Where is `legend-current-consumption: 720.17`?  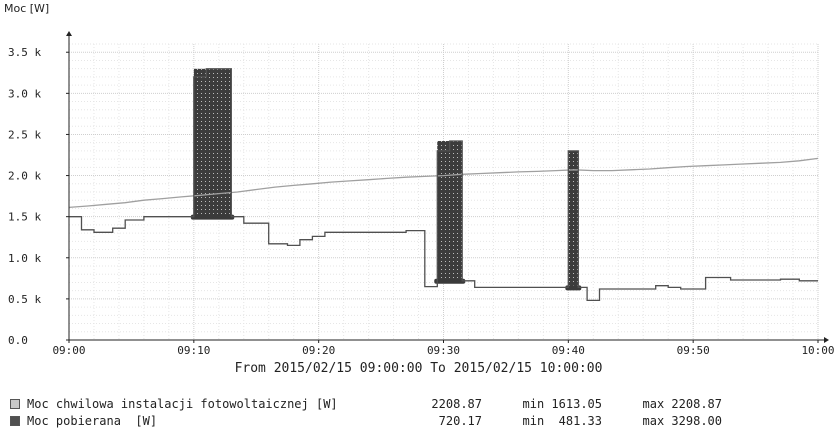
legend-current-consumption: 720.17 is located at coordinates (460, 420).